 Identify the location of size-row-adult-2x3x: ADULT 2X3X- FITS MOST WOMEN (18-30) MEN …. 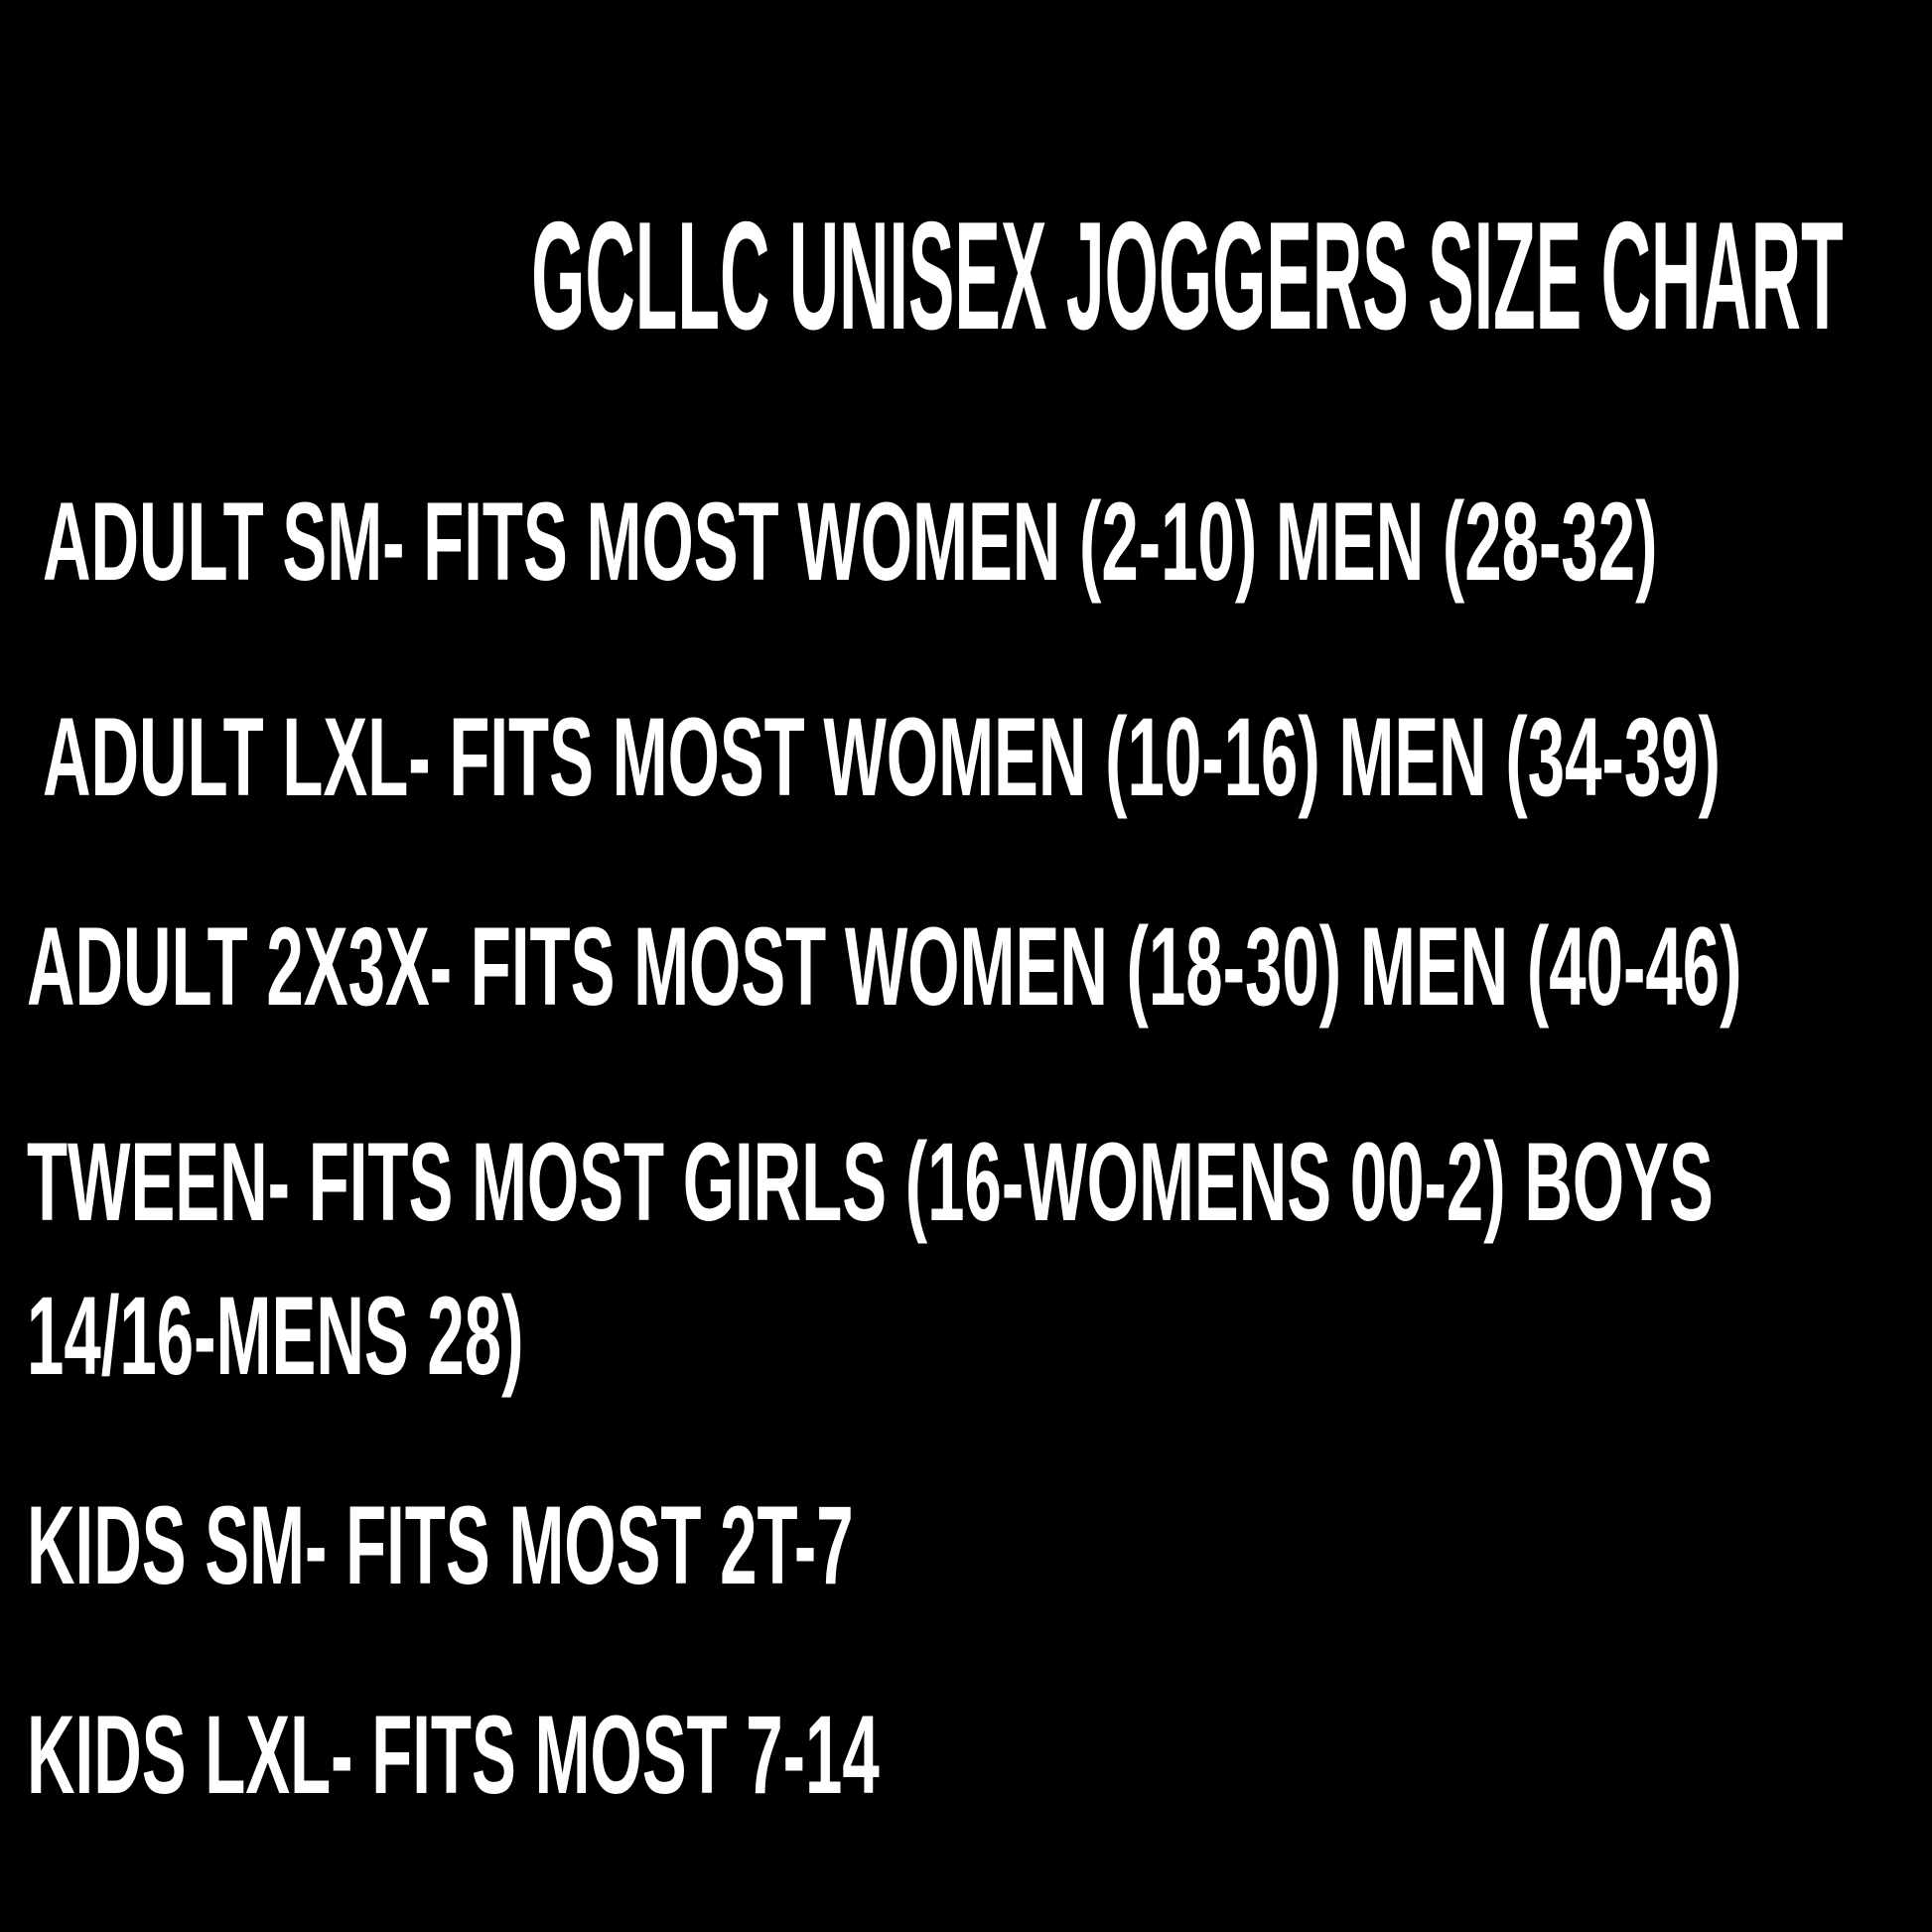
(885, 967).